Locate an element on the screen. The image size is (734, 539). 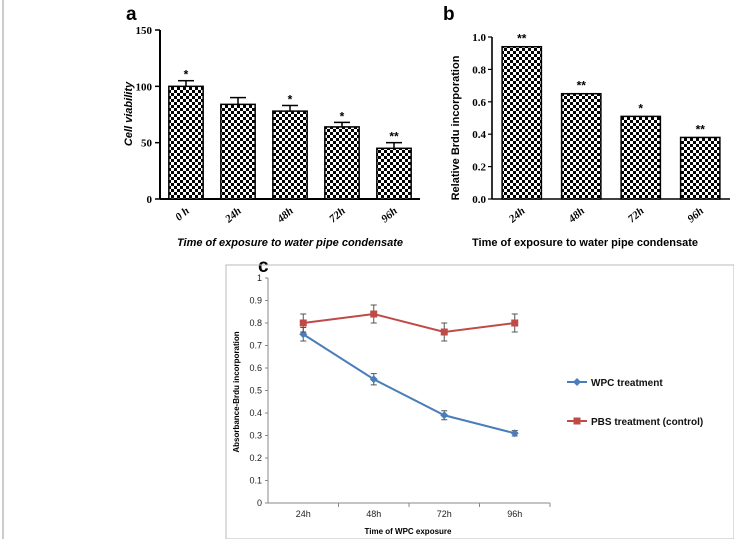
panel-a-xtick-label: 24h is located at coordinates (233, 215).